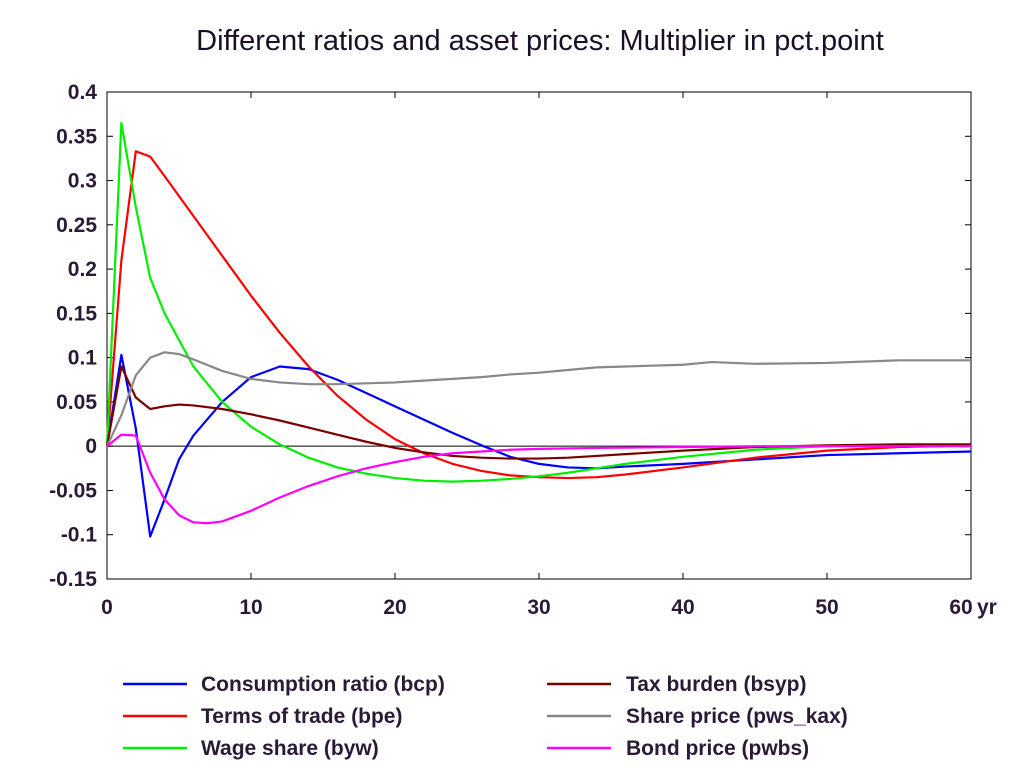  What do you see at coordinates (987, 607) in the screenshot?
I see `x-unit-label: yr` at bounding box center [987, 607].